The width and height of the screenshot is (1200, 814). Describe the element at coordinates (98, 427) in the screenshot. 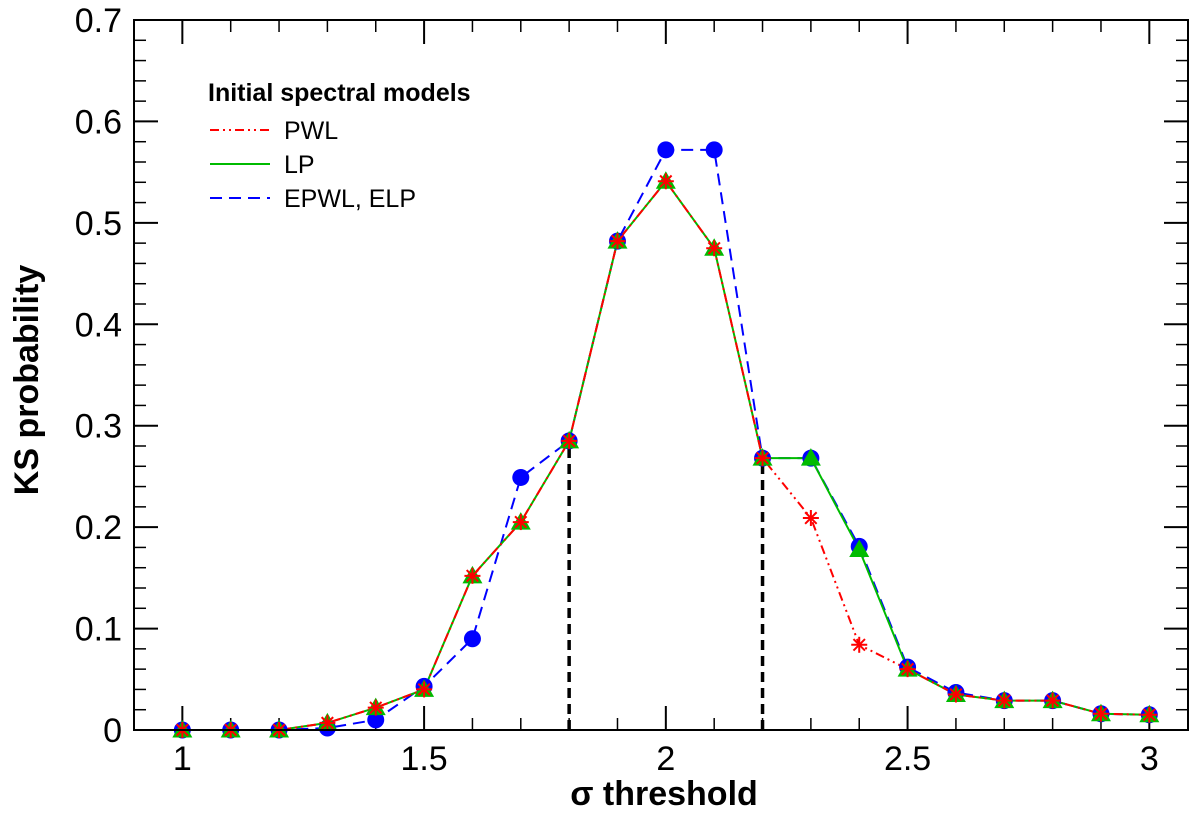

I see `y-tick-label: 0.3` at that location.